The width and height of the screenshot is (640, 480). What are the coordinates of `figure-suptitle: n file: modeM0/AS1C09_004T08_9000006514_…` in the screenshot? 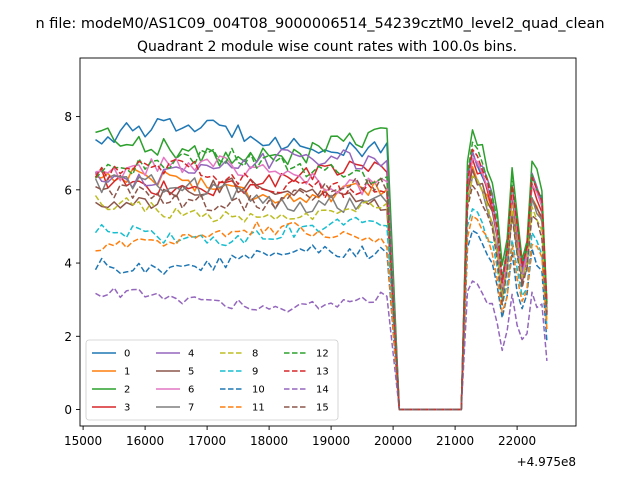 It's located at (319, 24).